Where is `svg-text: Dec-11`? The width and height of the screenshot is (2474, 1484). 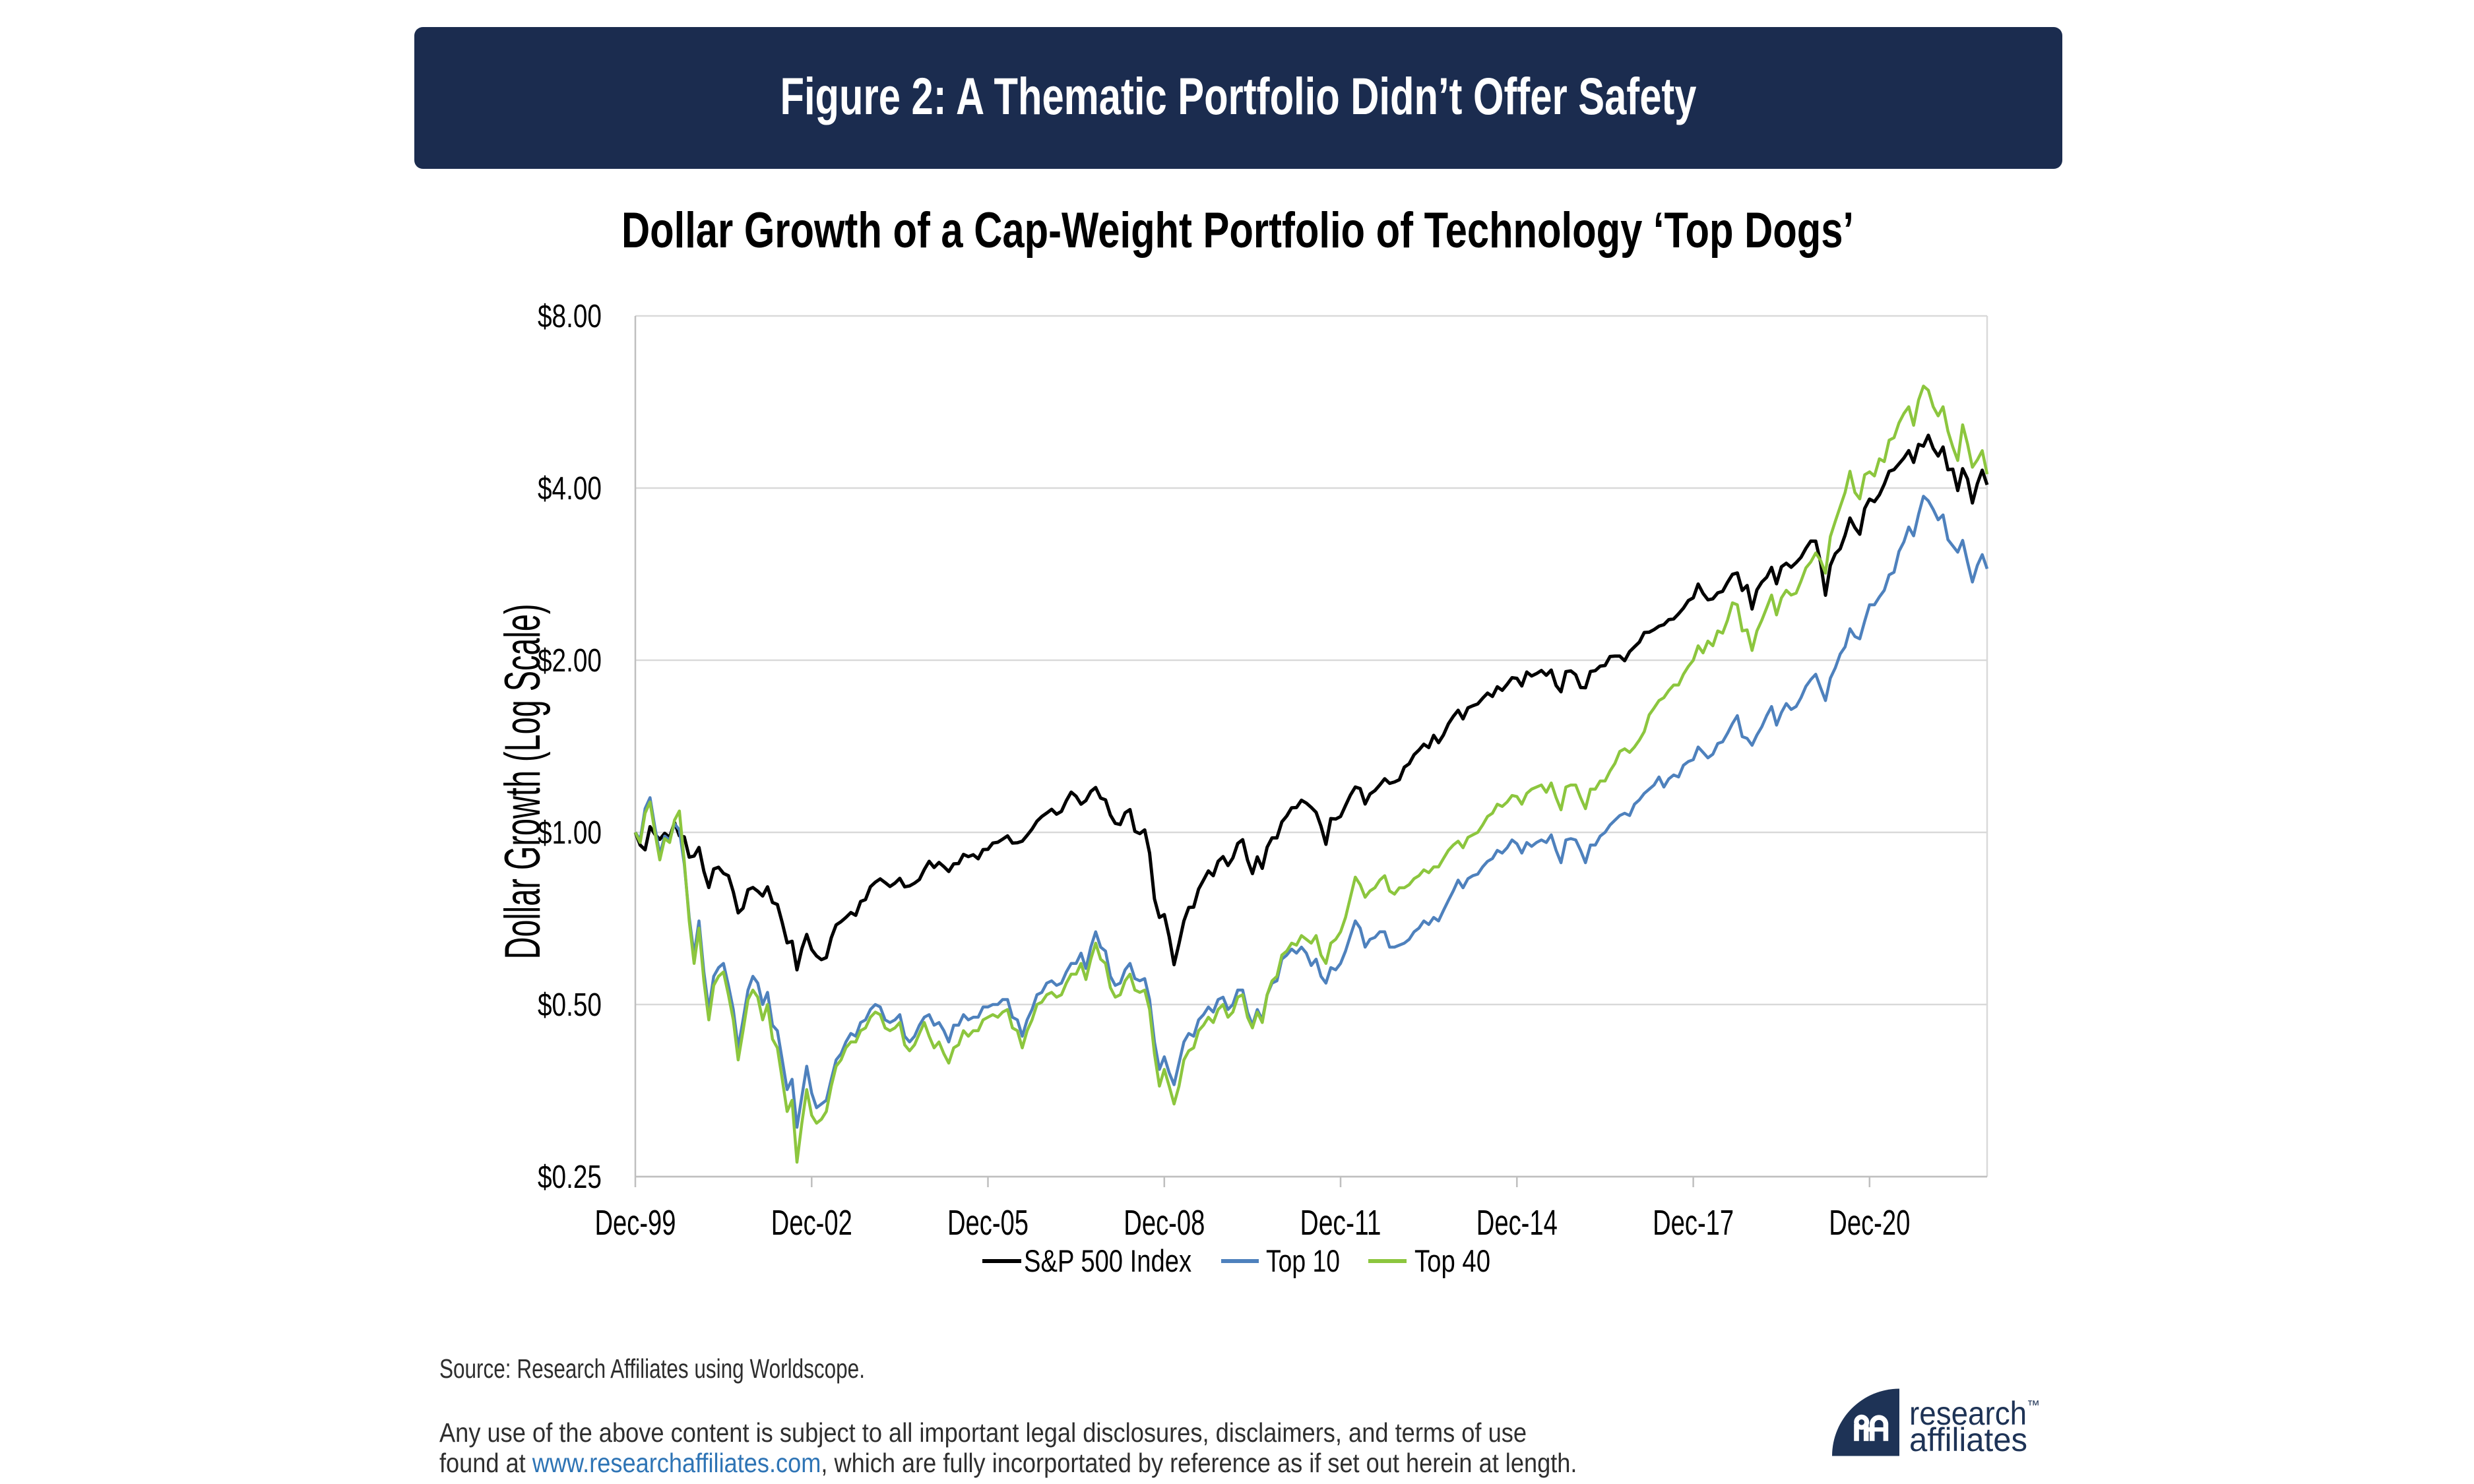 svg-text: Dec-11 is located at coordinates (1340, 1222).